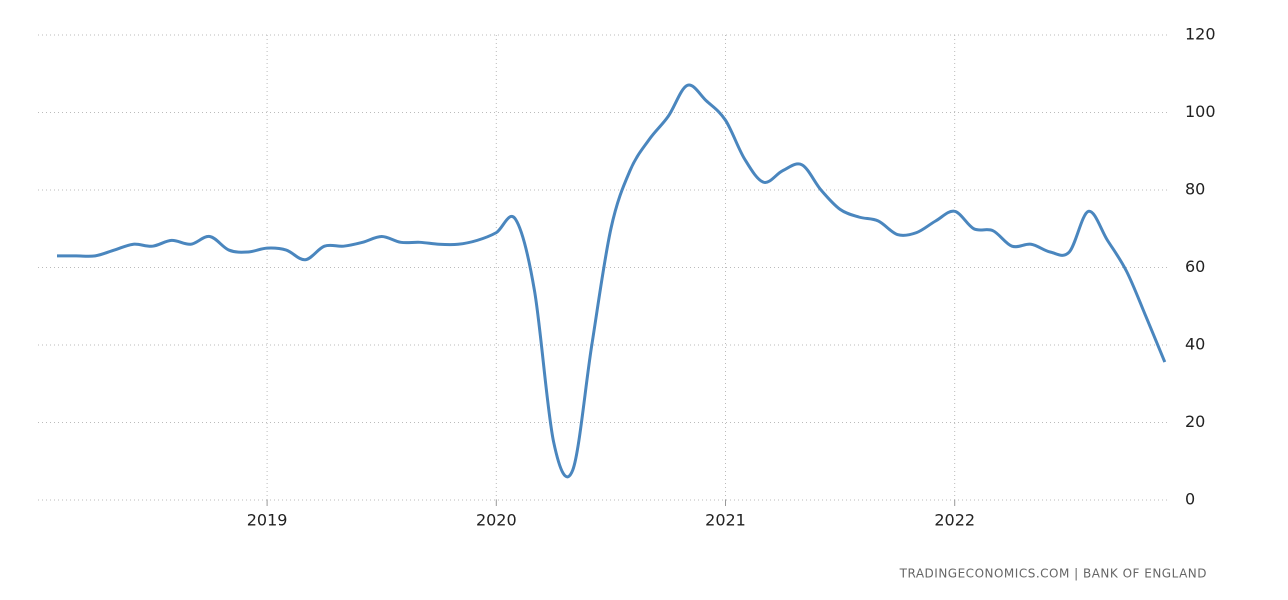 This screenshot has width=1288, height=600. I want to click on x-tick-label: 2021, so click(725, 520).